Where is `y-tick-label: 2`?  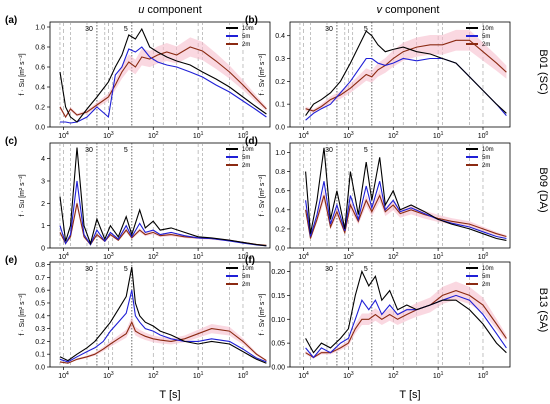
y-tick-label: 2 is located at coordinates (43, 204).